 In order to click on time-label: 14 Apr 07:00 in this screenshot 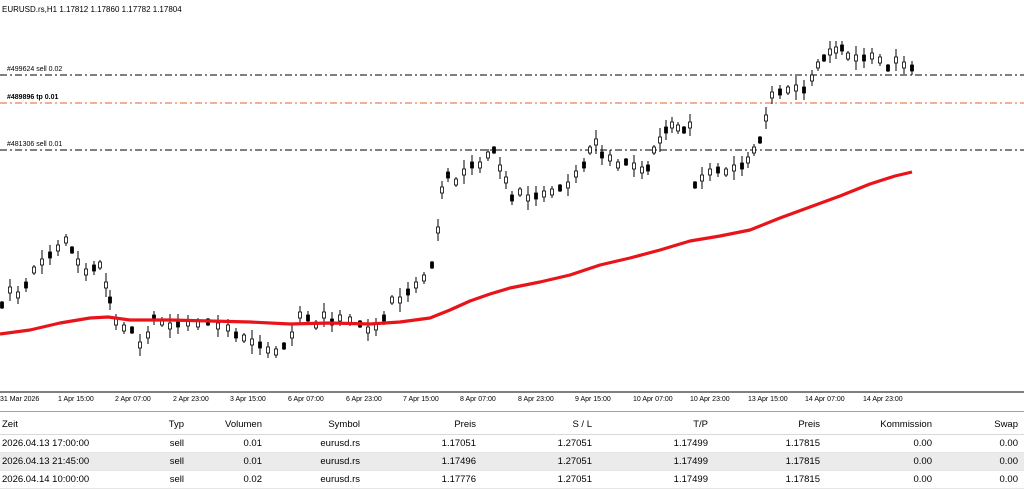, I will do `click(825, 399)`.